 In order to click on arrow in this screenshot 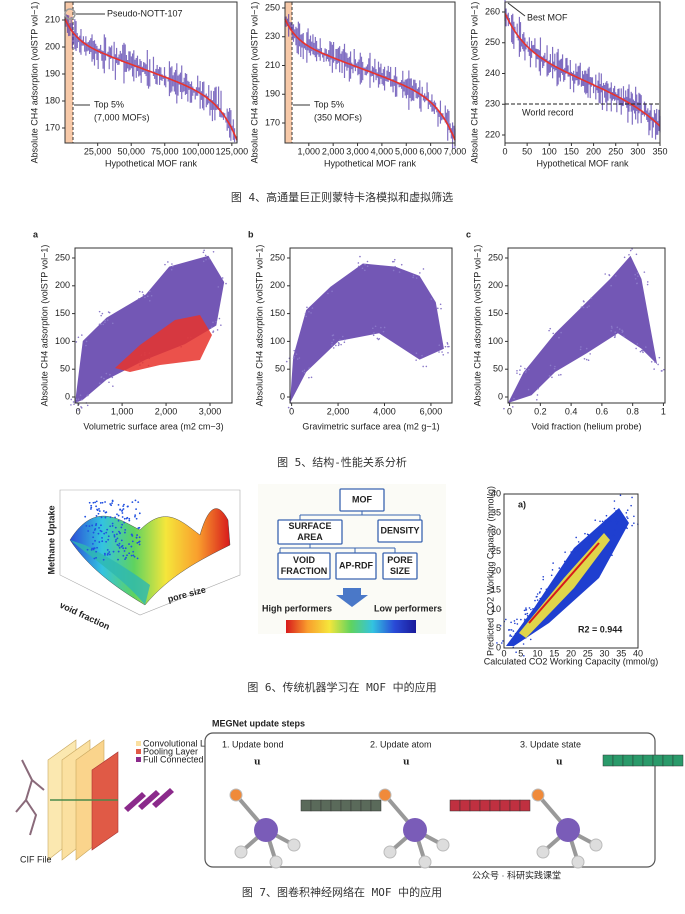, I will do `click(352, 597)`.